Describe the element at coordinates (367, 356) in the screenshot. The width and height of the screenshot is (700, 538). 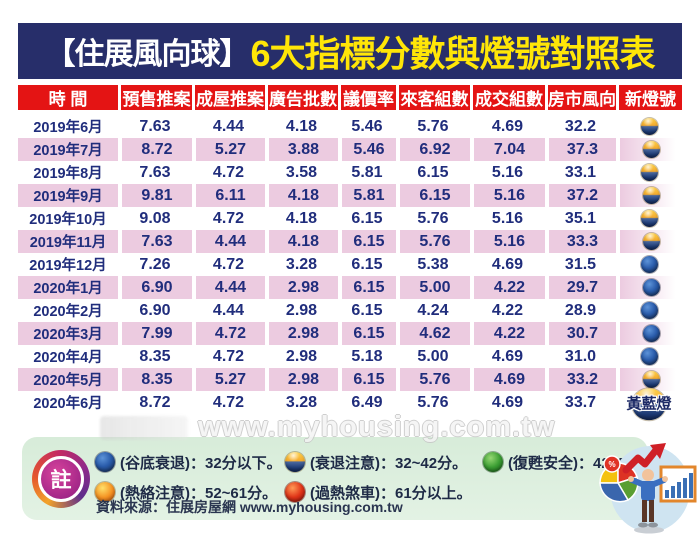
I see `value-cell: 5.18` at that location.